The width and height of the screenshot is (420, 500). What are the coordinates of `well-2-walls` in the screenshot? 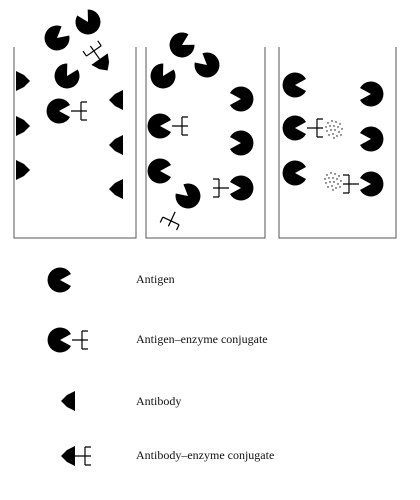 It's located at (205, 143).